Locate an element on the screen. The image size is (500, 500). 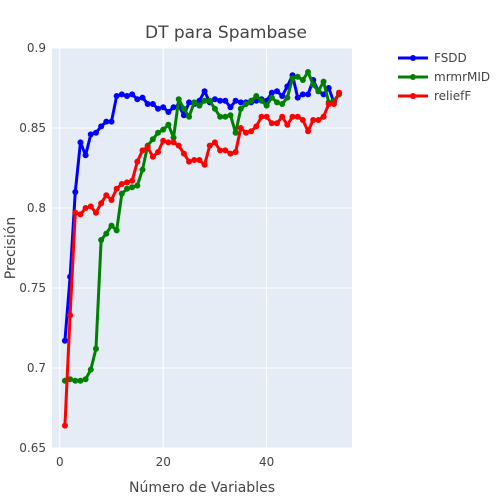
legend-item-mrmrmid: mrmrMID is located at coordinates (444, 77).